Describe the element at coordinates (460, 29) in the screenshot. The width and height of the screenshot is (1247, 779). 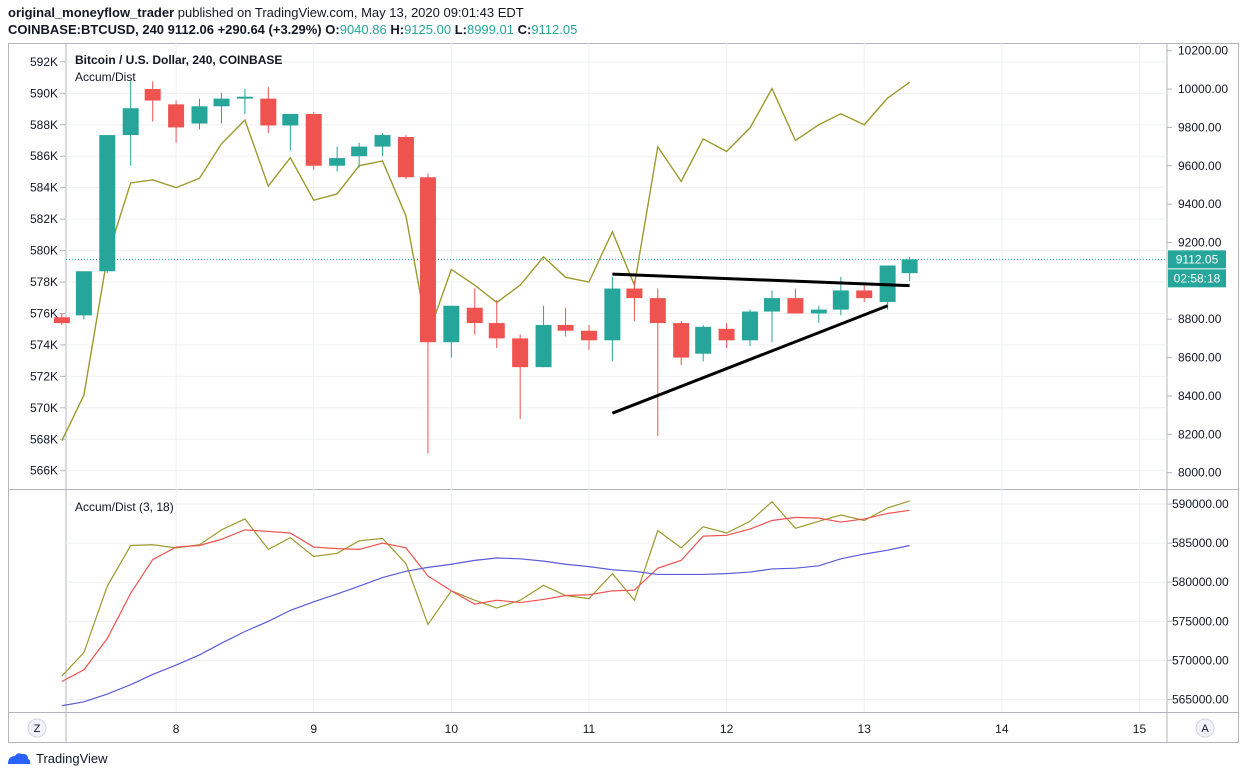
I see `low-label: L:` at that location.